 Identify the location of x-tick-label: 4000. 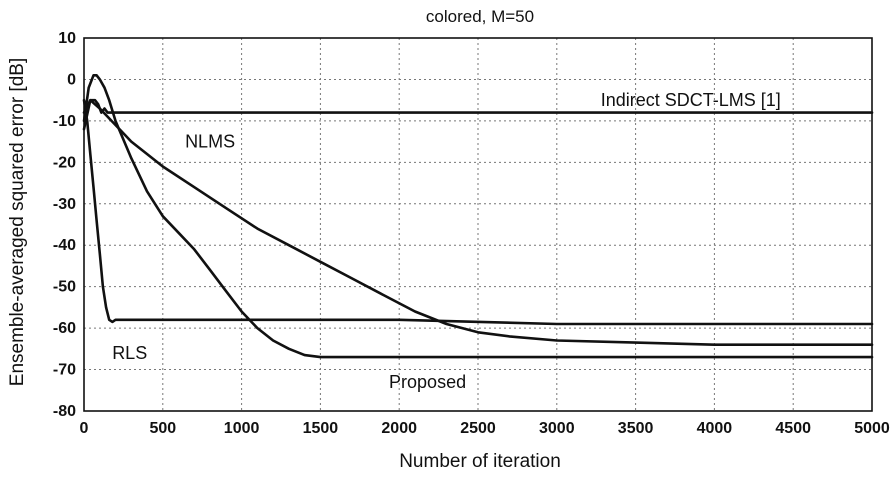
(715, 428).